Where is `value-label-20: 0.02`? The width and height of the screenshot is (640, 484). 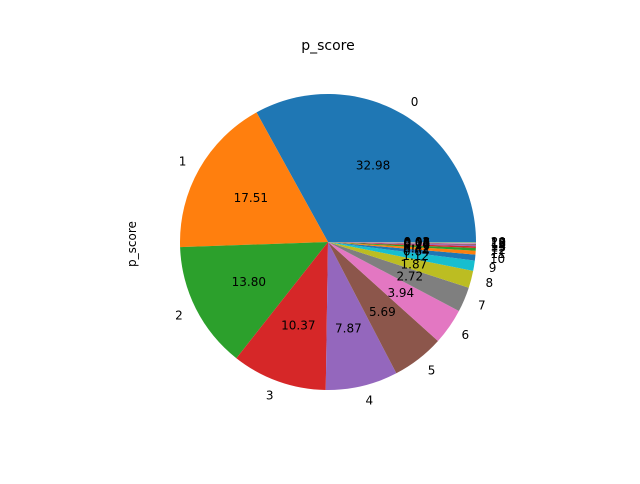
value-label-20: 0.02 is located at coordinates (416, 242).